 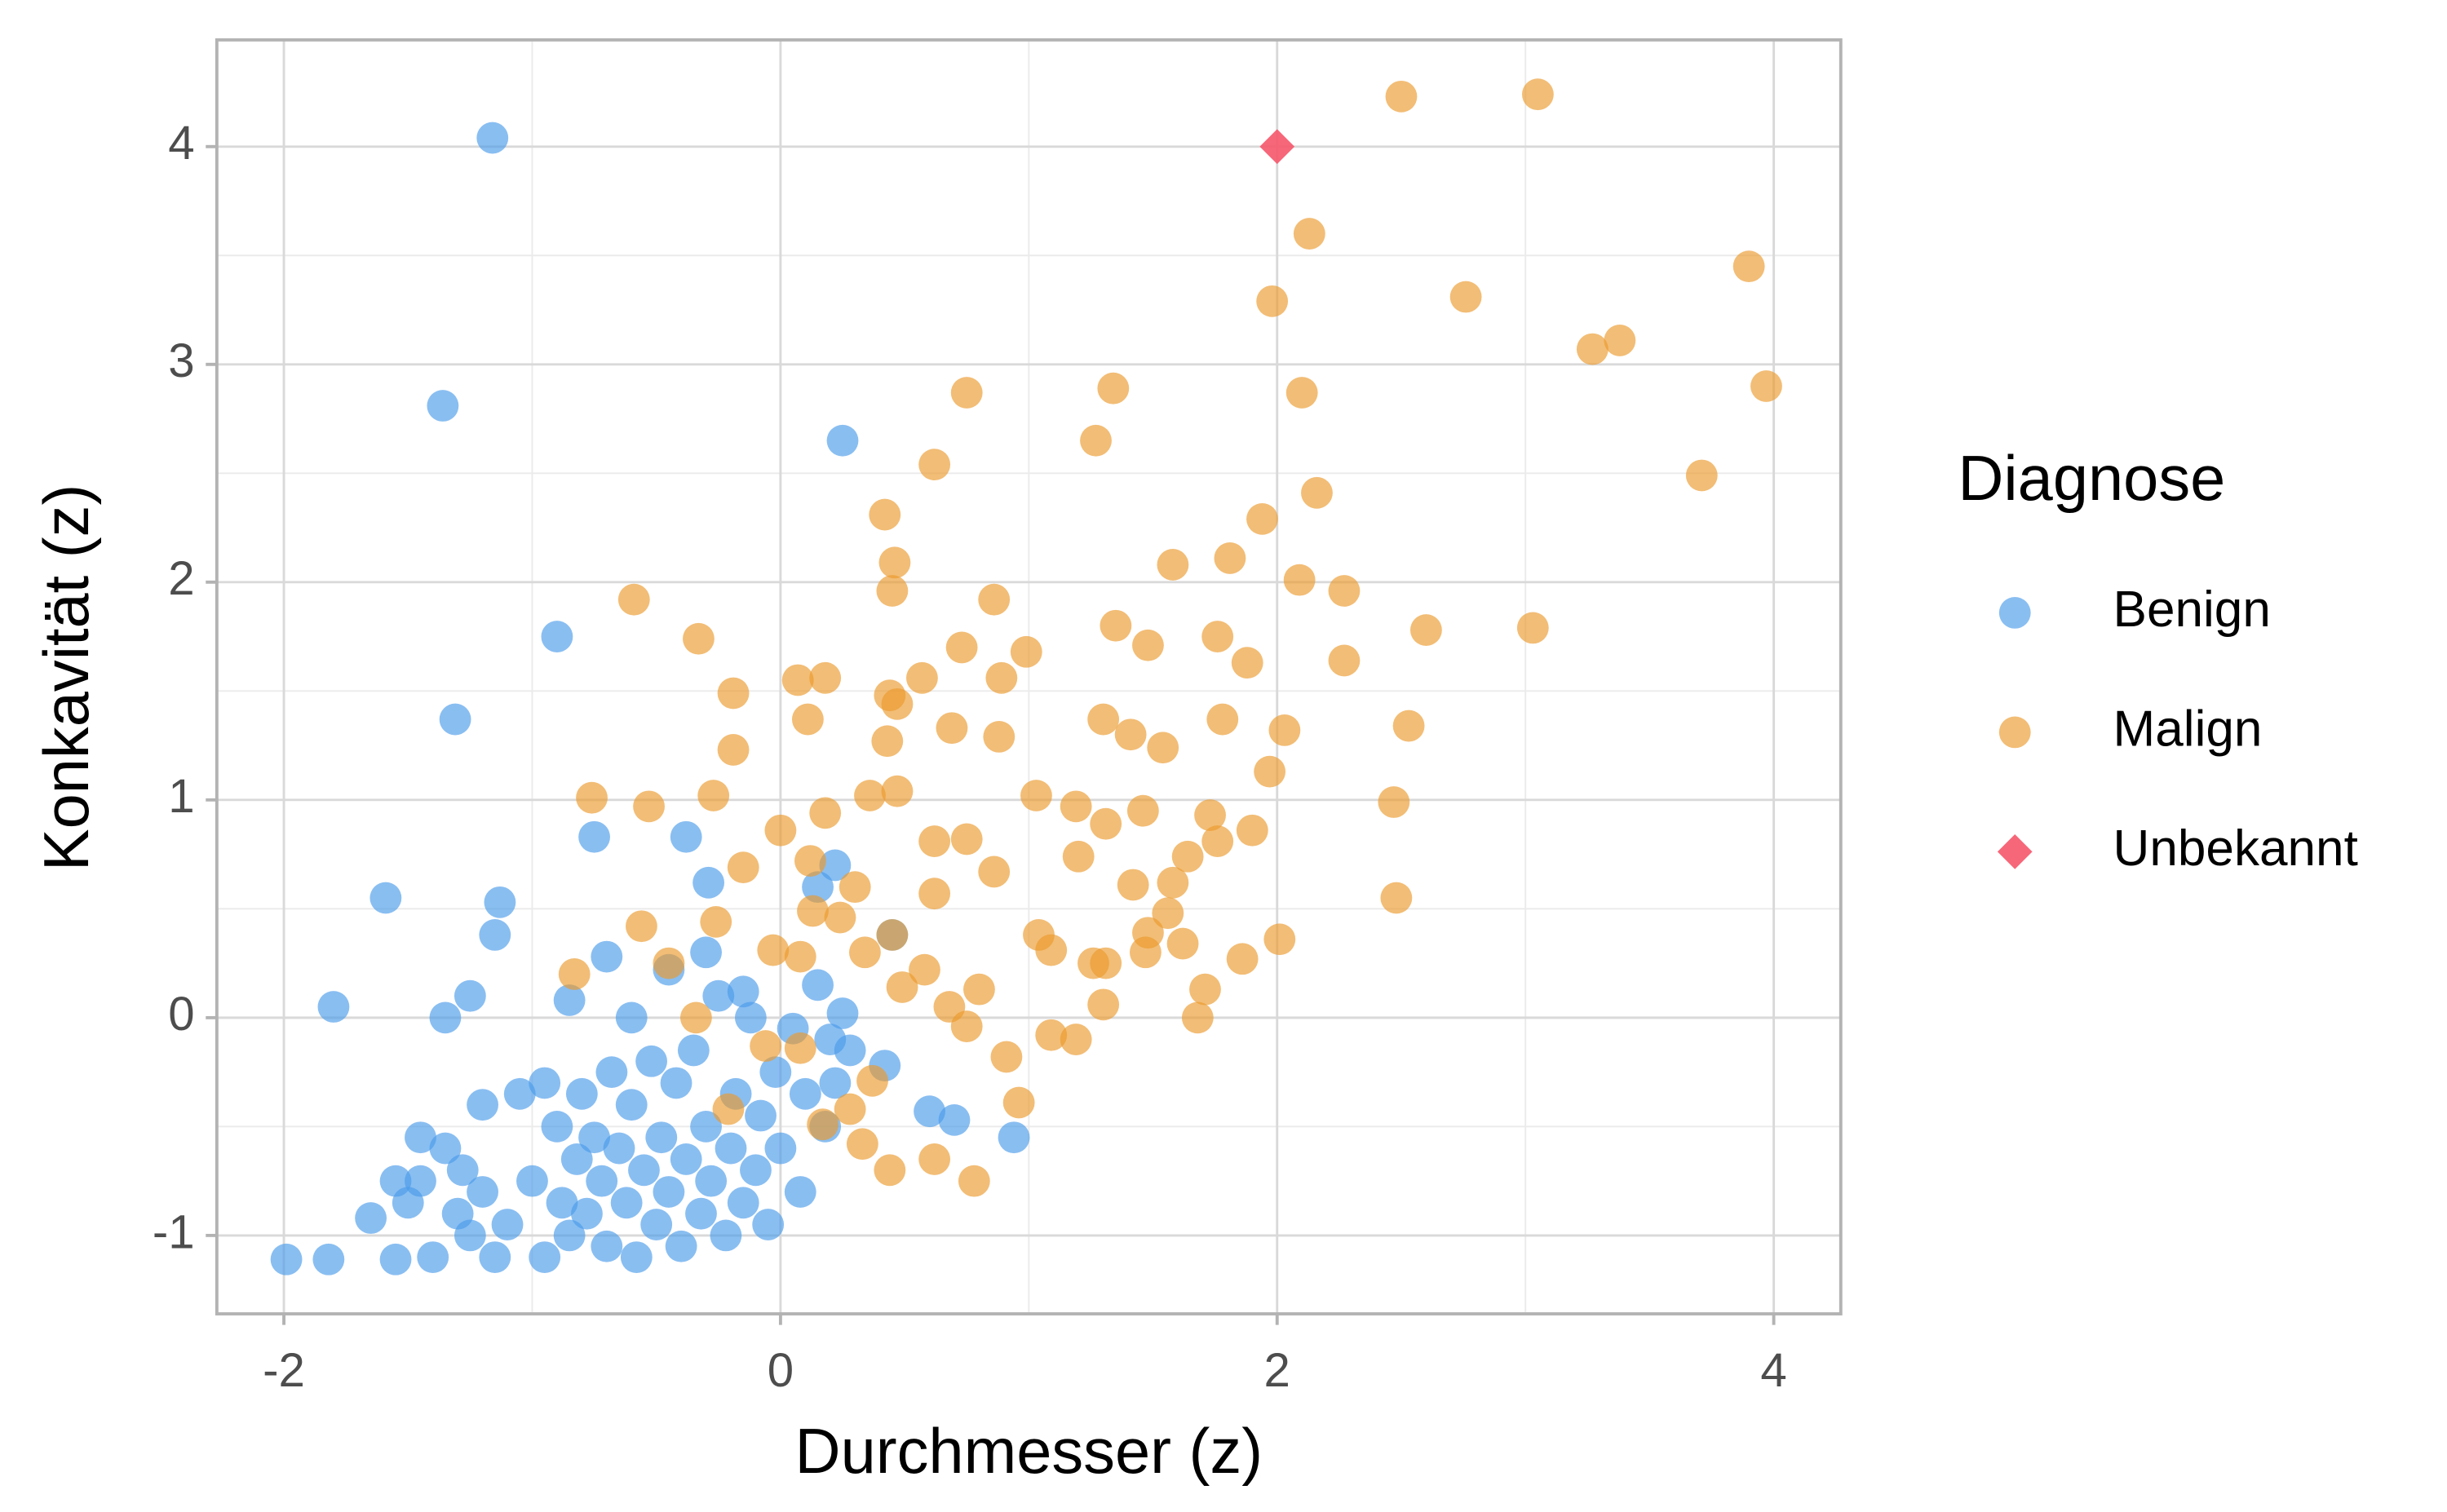 I want to click on y-axis-title: Konkavität (z), so click(x=67, y=677).